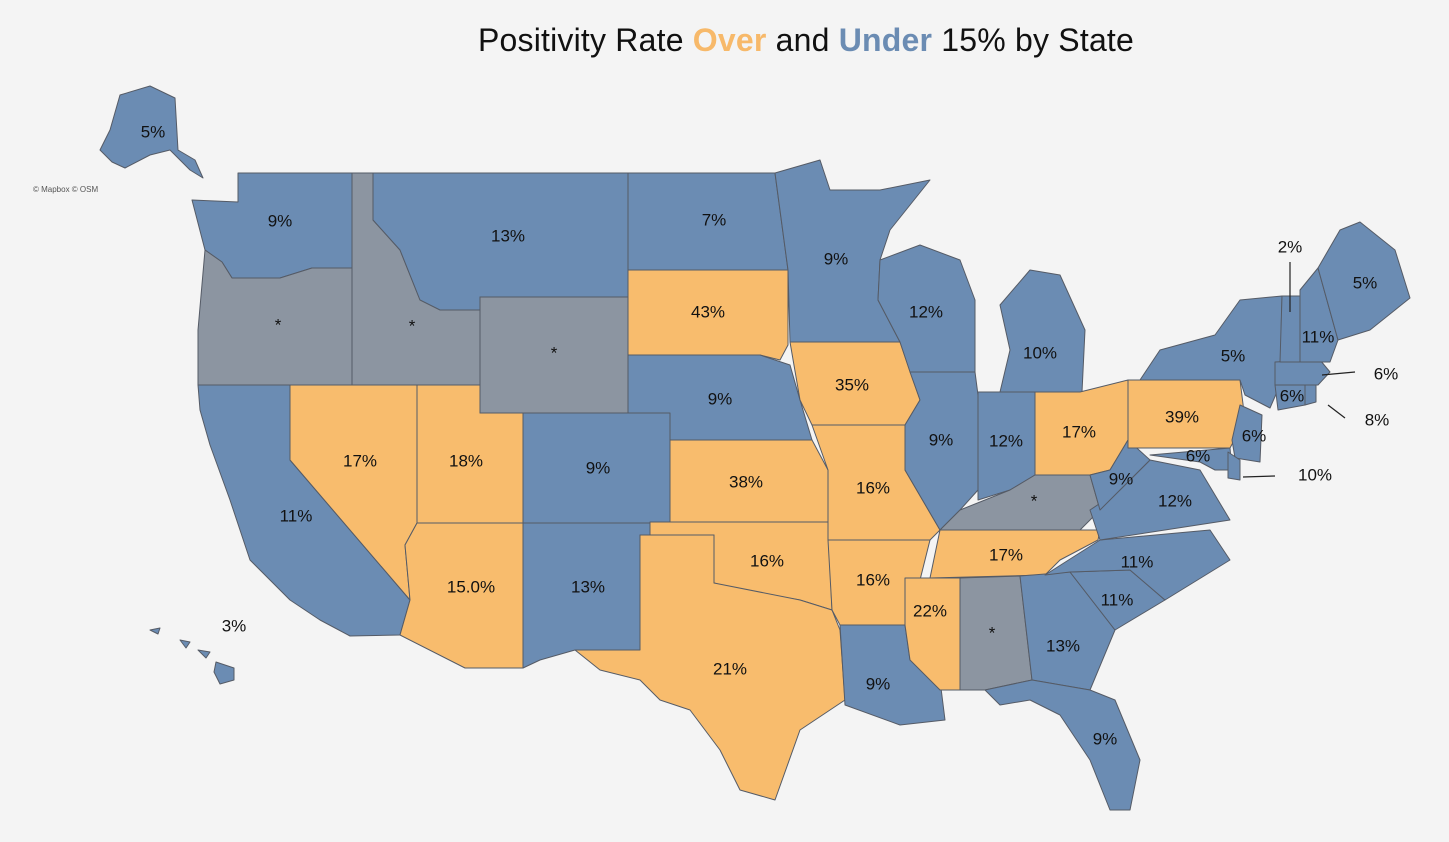 This screenshot has width=1449, height=842. What do you see at coordinates (1175, 500) in the screenshot?
I see `state-label-va: 12%` at bounding box center [1175, 500].